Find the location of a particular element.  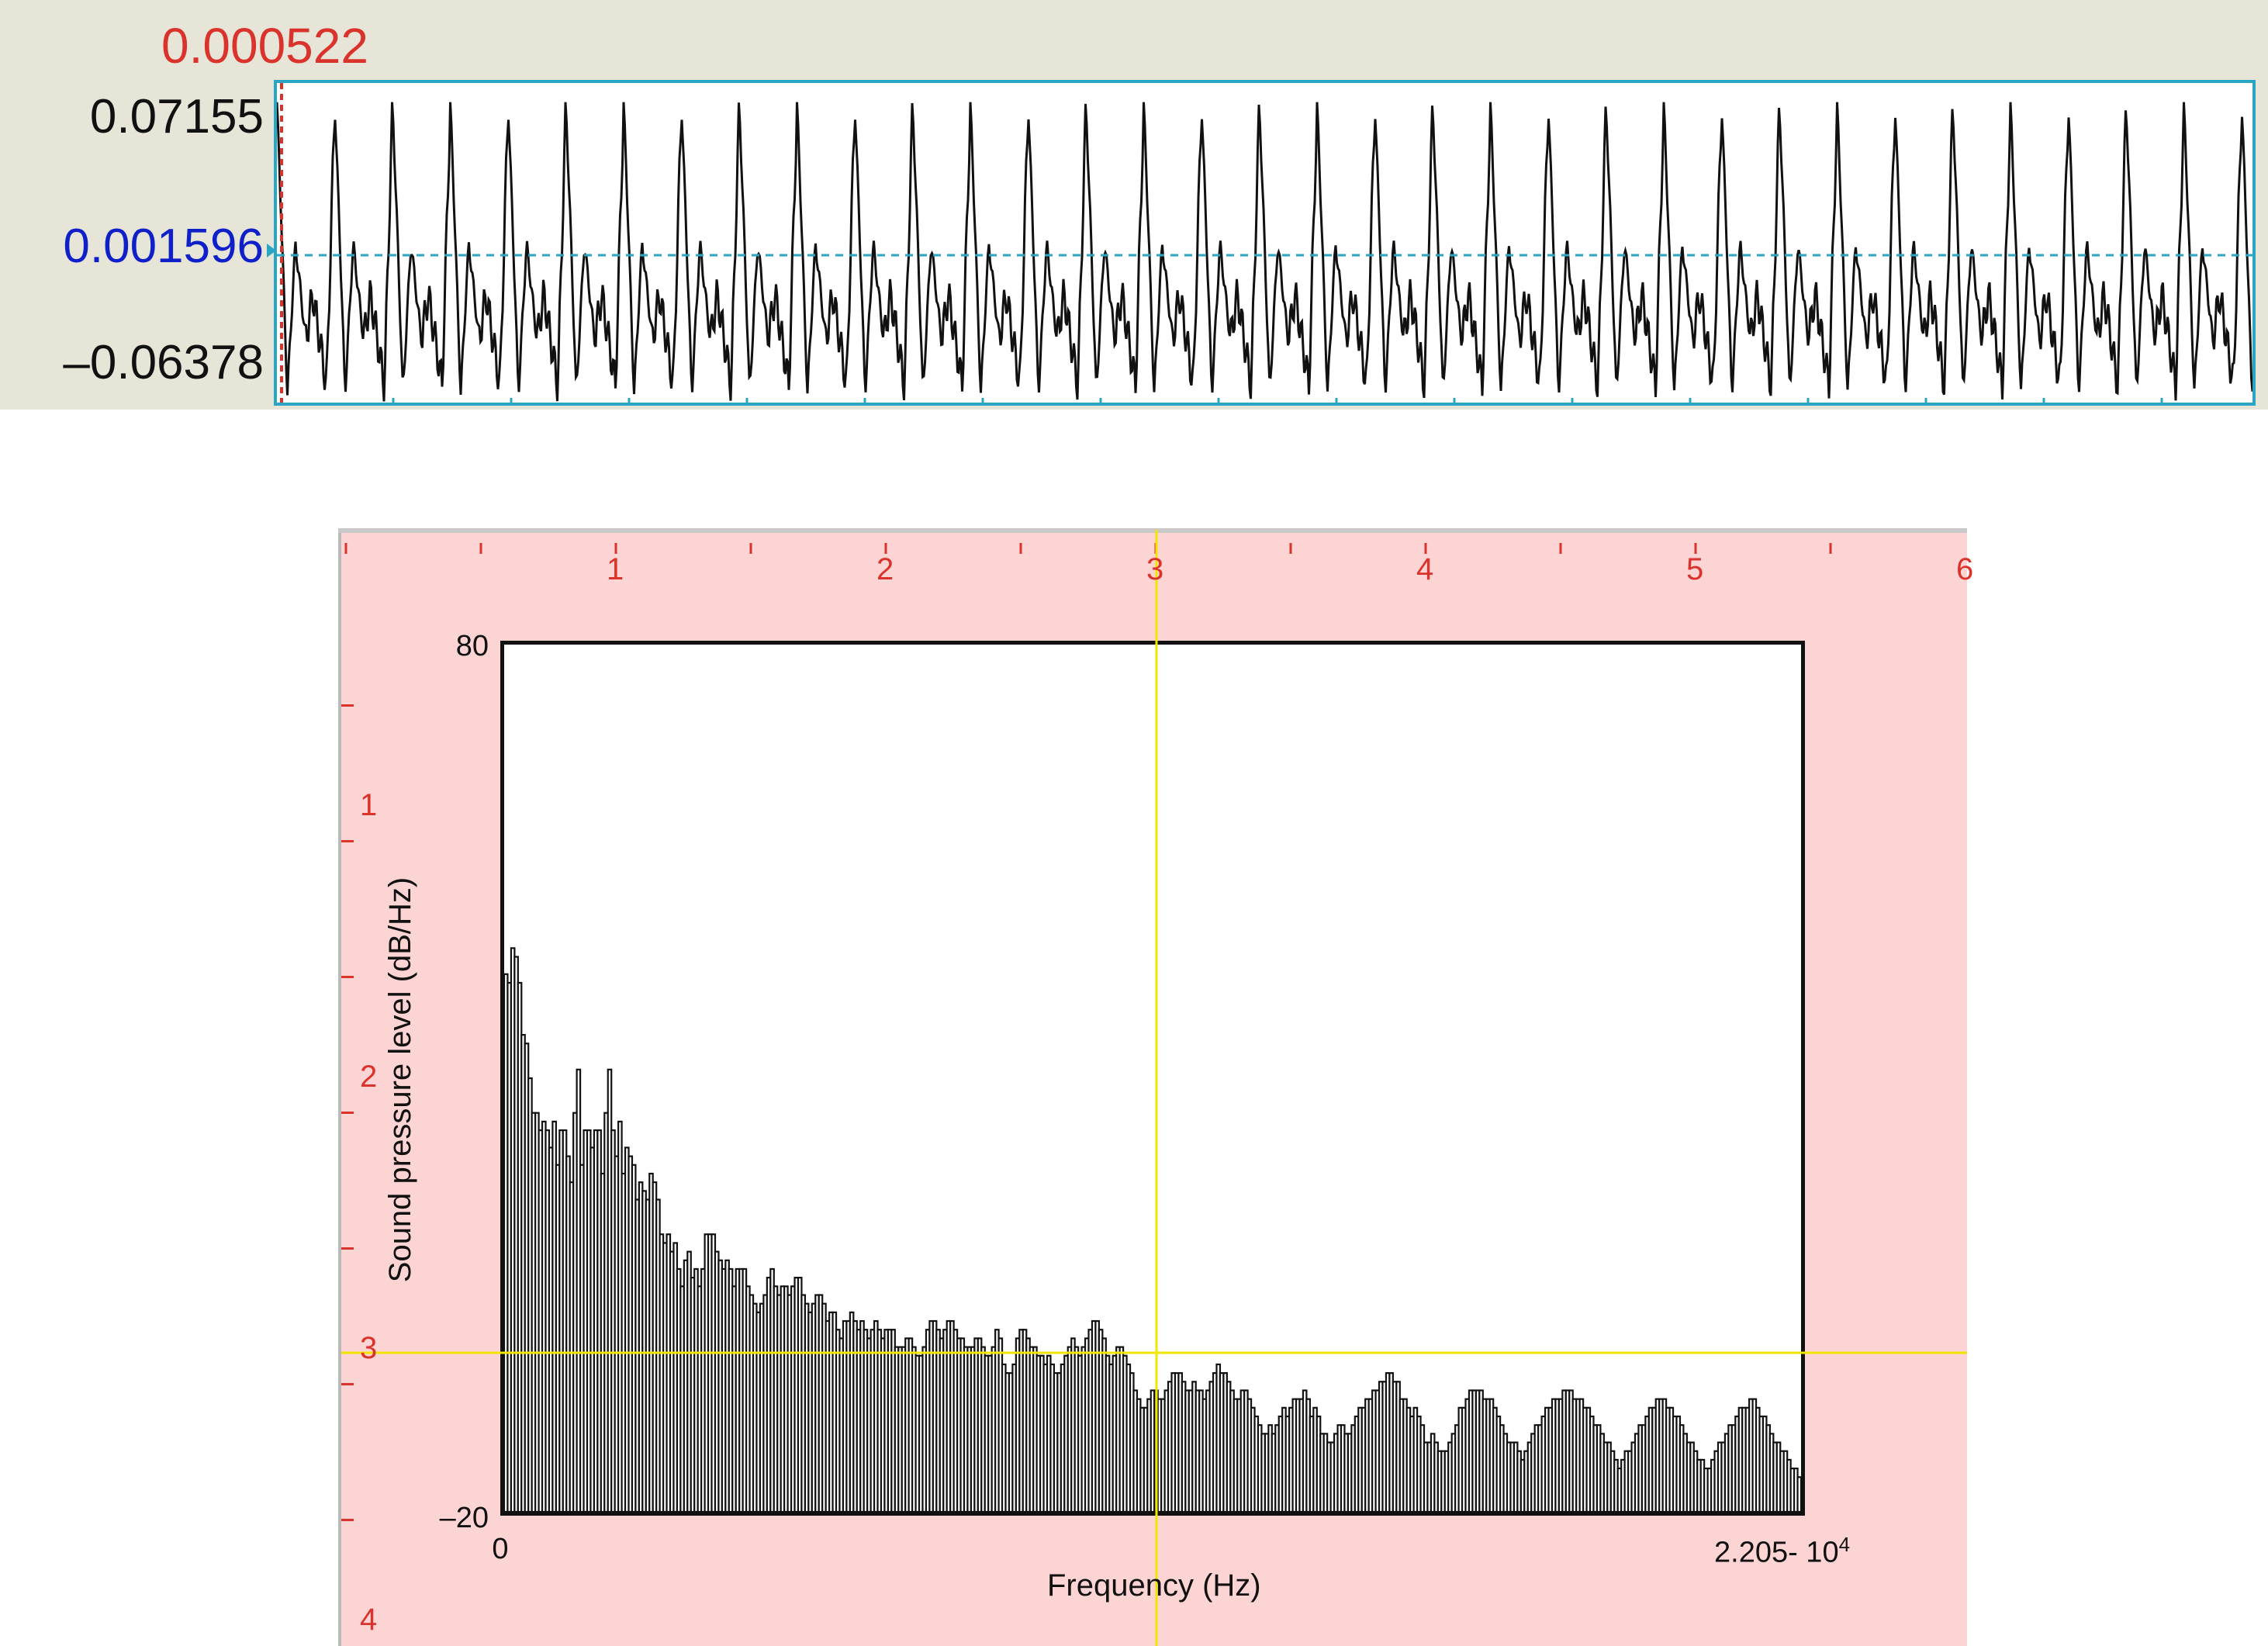

ruler-top-label: 1 is located at coordinates (615, 569).